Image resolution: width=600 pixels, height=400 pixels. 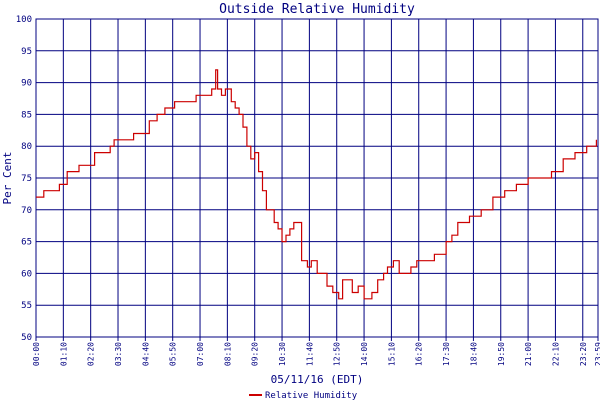 I want to click on y-tick-label: 90, so click(x=26, y=84).